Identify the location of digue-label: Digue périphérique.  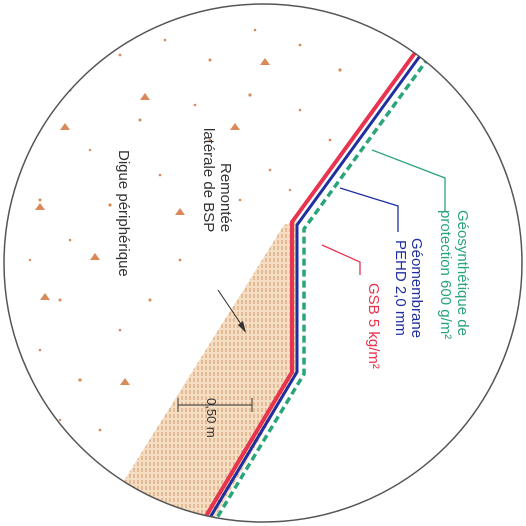
(123, 213).